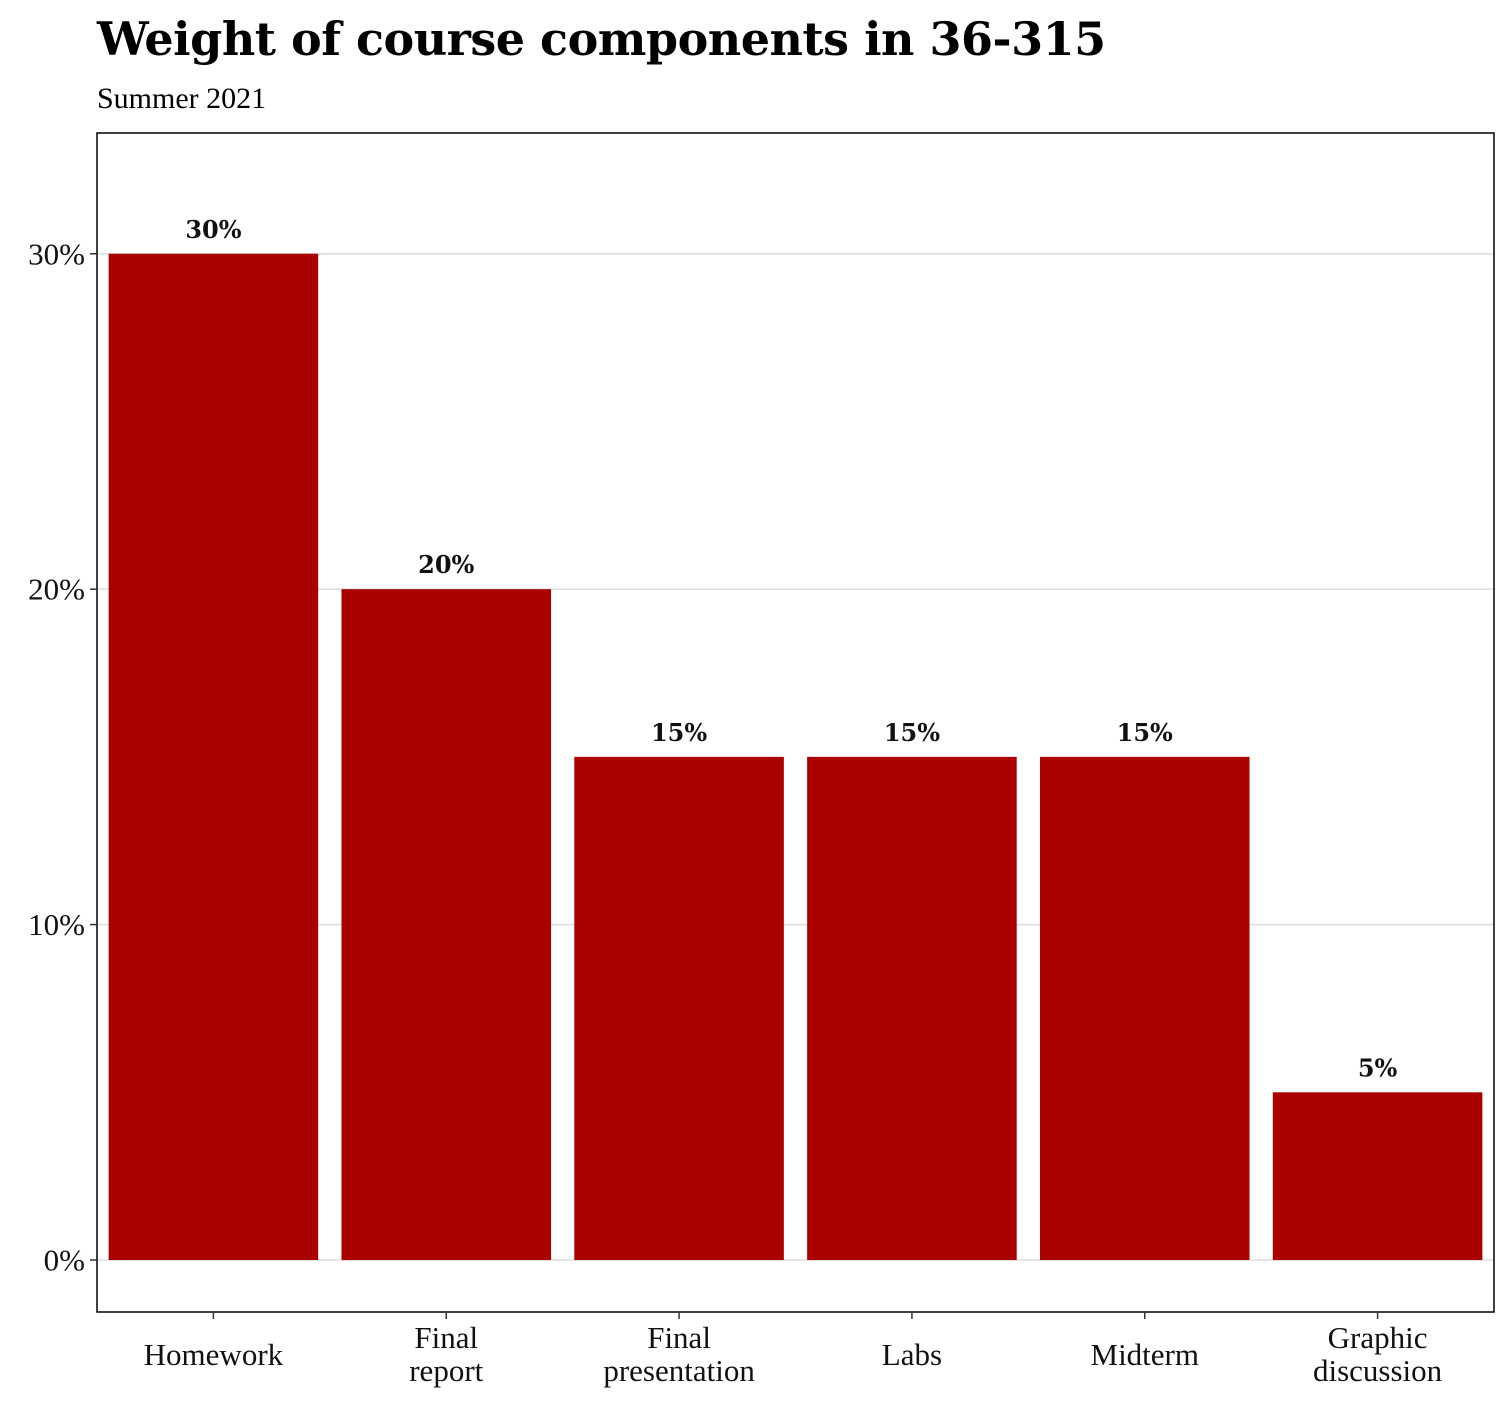 The image size is (1512, 1404). Describe the element at coordinates (446, 564) in the screenshot. I see `bar-value-label: 20%` at that location.